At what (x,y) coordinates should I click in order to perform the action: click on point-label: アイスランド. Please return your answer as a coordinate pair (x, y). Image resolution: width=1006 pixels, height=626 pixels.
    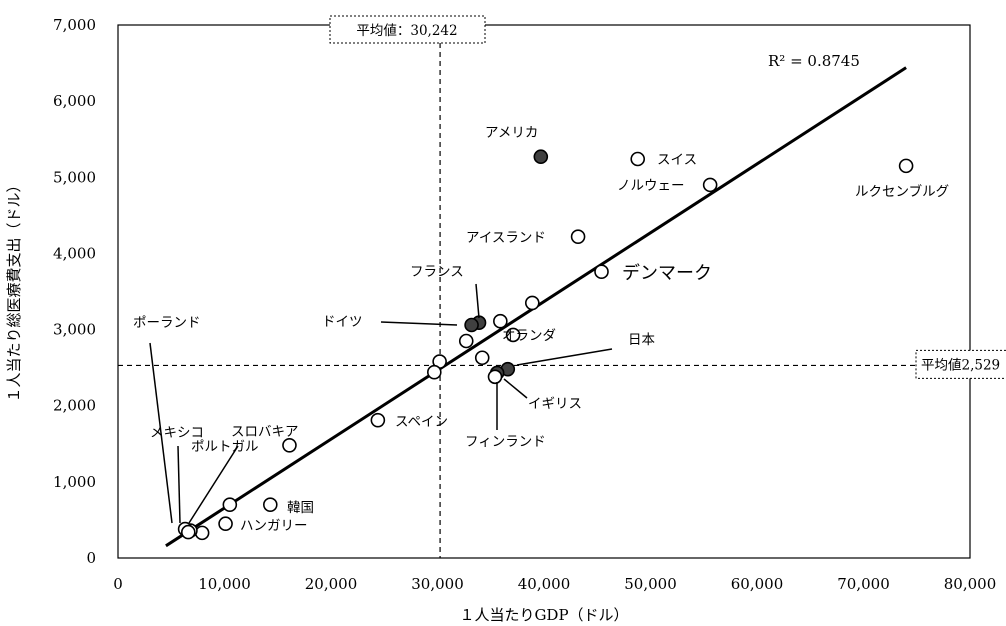
    Looking at the image, I should click on (506, 238).